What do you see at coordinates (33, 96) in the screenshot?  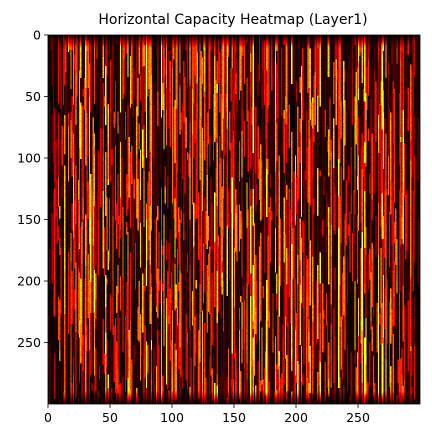 I see `y-tick-label: 50` at bounding box center [33, 96].